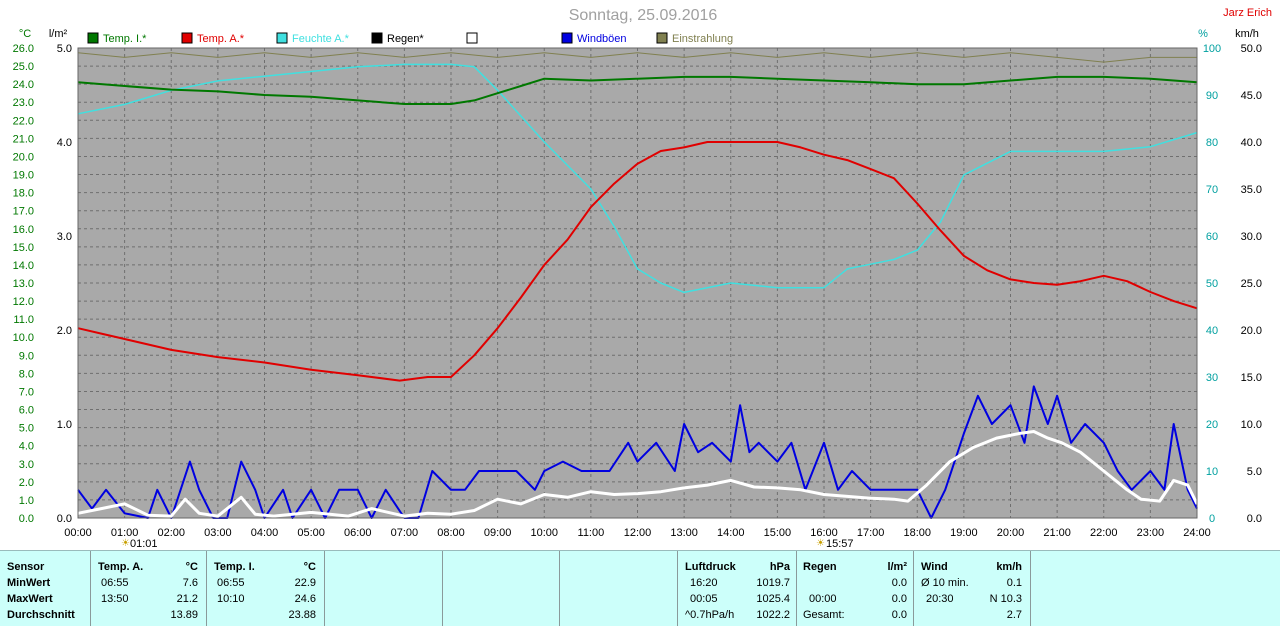 The width and height of the screenshot is (1280, 626). I want to click on temp-tick-label: 26.0, so click(23, 49).